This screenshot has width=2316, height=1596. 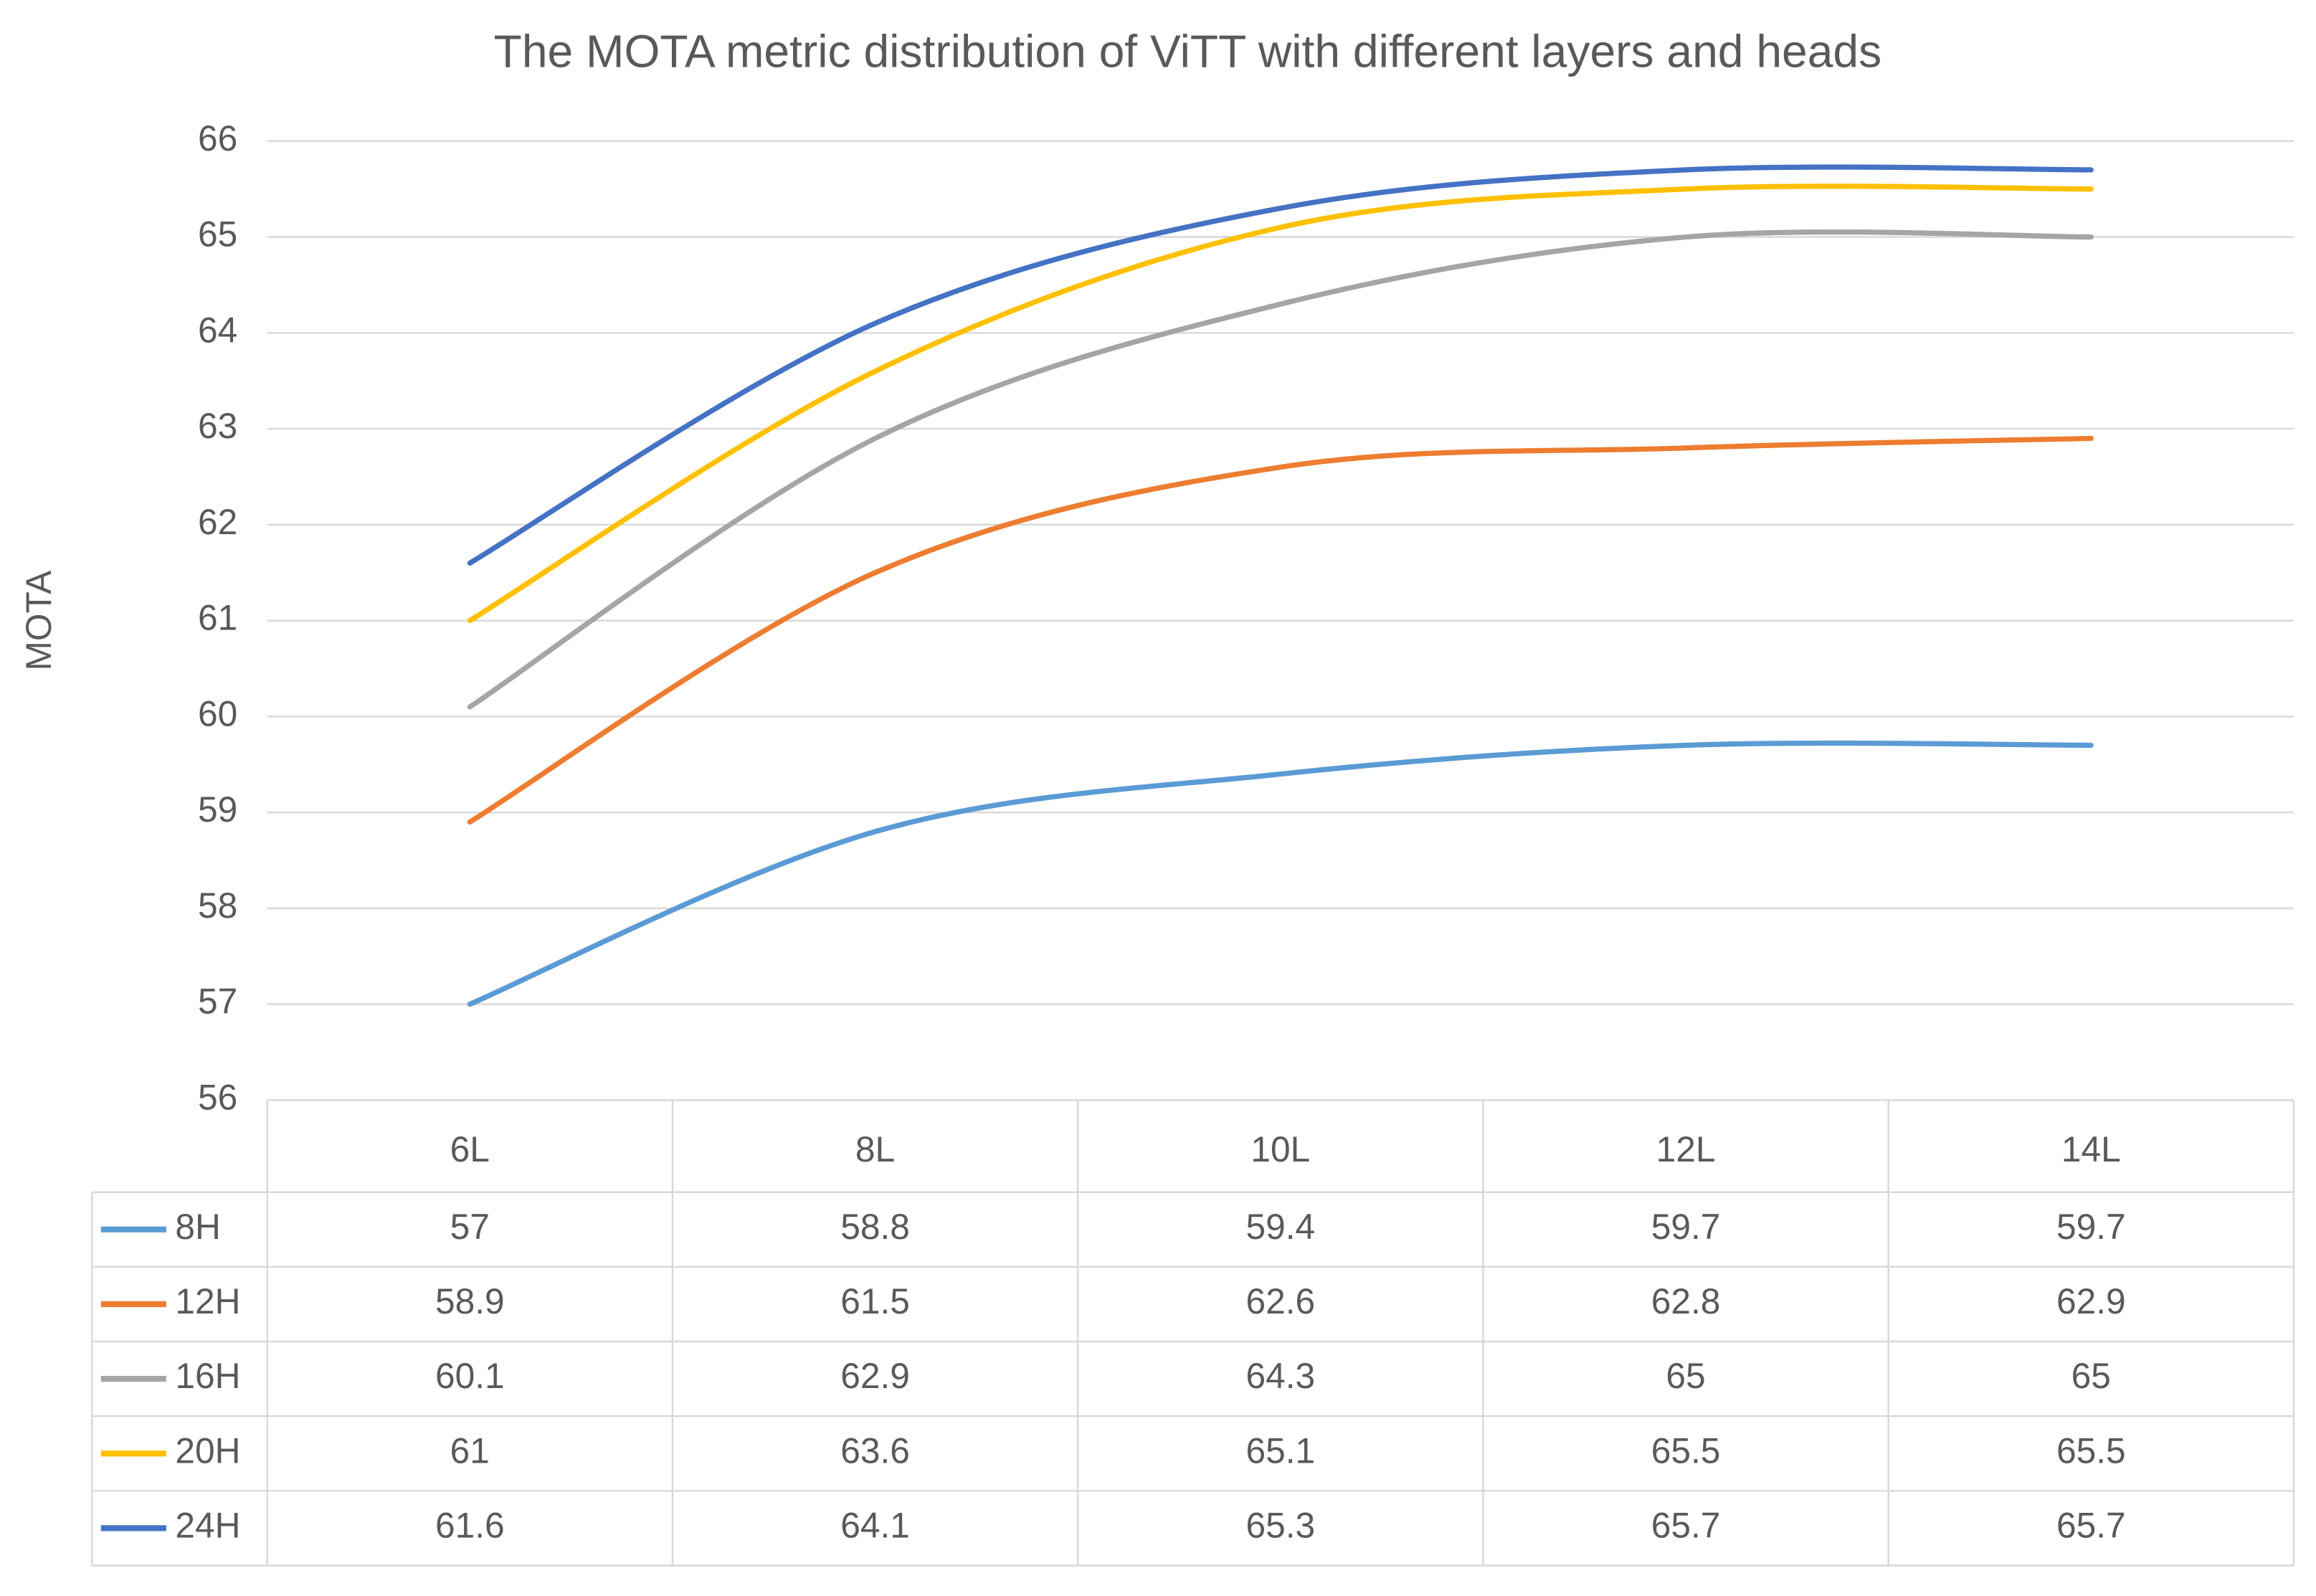 I want to click on legend-label: 24H, so click(x=207, y=1526).